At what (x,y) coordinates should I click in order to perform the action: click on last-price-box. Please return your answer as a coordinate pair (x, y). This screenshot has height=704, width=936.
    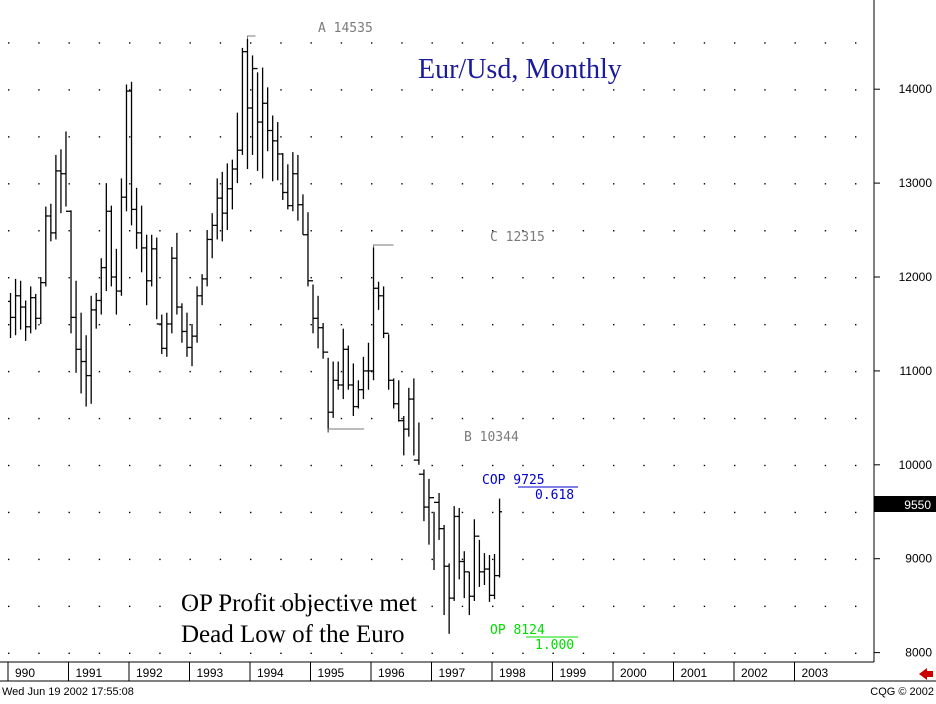
    Looking at the image, I should click on (905, 504).